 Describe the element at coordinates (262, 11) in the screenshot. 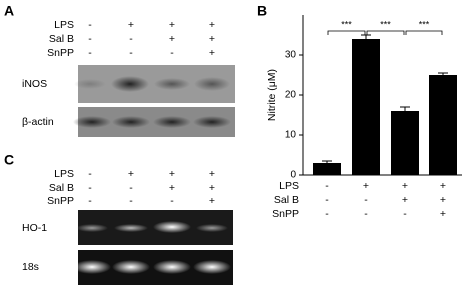

I see `panel-letter: B` at that location.